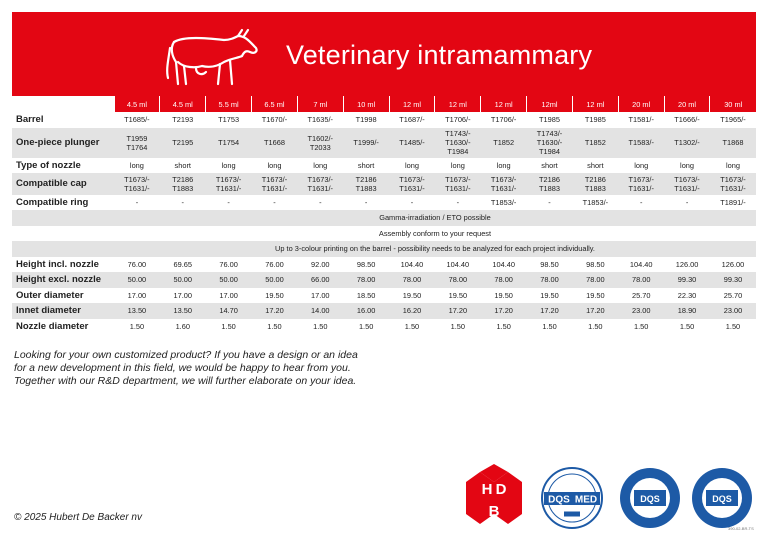 This screenshot has height=543, width=768. What do you see at coordinates (439, 55) in the screenshot?
I see `page-title: Veterinary intramammary` at bounding box center [439, 55].